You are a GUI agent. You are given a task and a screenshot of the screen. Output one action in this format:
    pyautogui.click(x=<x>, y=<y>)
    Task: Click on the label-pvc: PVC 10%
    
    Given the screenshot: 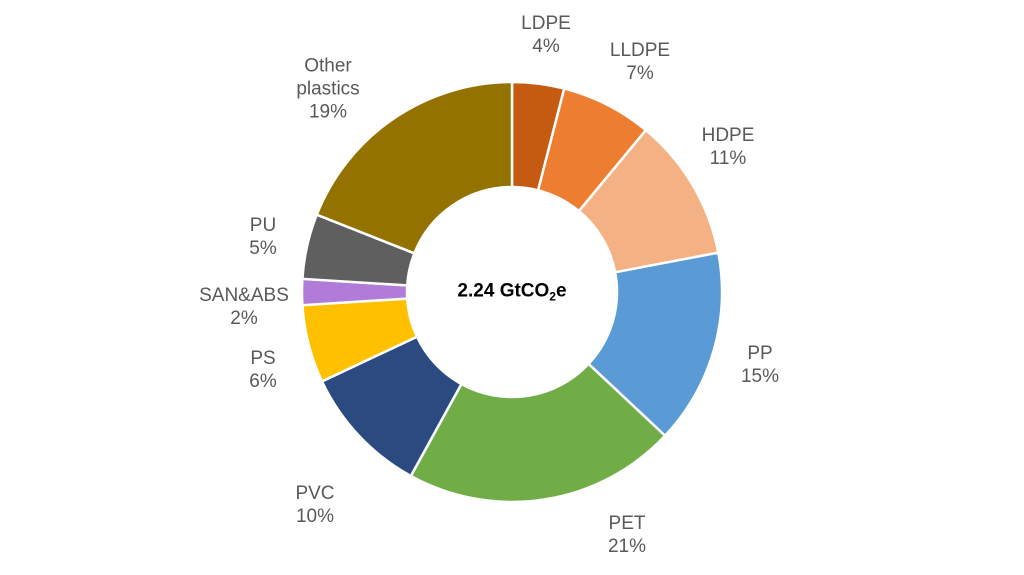 What is the action you would take?
    pyautogui.click(x=315, y=505)
    